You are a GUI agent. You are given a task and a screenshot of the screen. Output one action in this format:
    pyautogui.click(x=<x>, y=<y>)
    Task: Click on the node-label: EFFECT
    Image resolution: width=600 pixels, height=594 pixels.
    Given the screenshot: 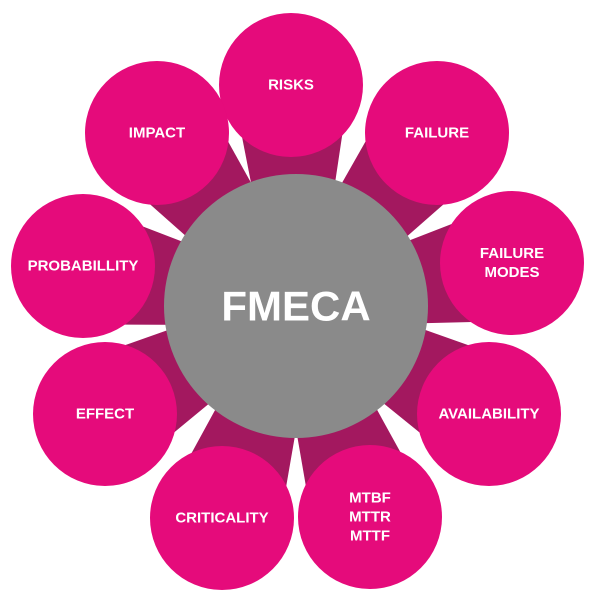 What is the action you would take?
    pyautogui.click(x=105, y=414)
    